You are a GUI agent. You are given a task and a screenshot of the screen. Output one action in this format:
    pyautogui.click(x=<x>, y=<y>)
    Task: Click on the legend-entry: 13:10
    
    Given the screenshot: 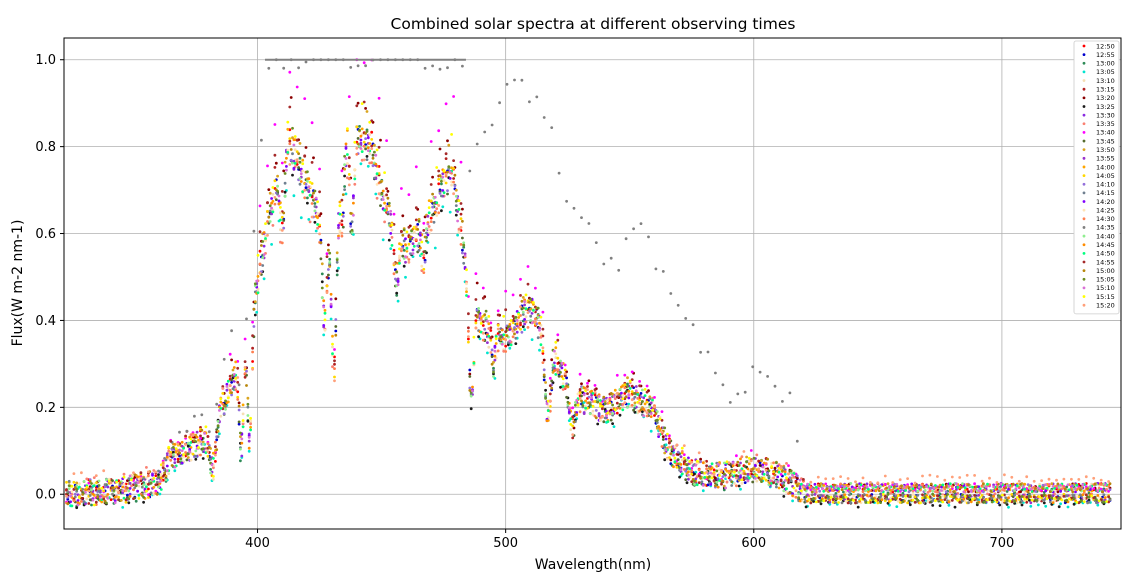 What is the action you would take?
    pyautogui.click(x=1098, y=81)
    